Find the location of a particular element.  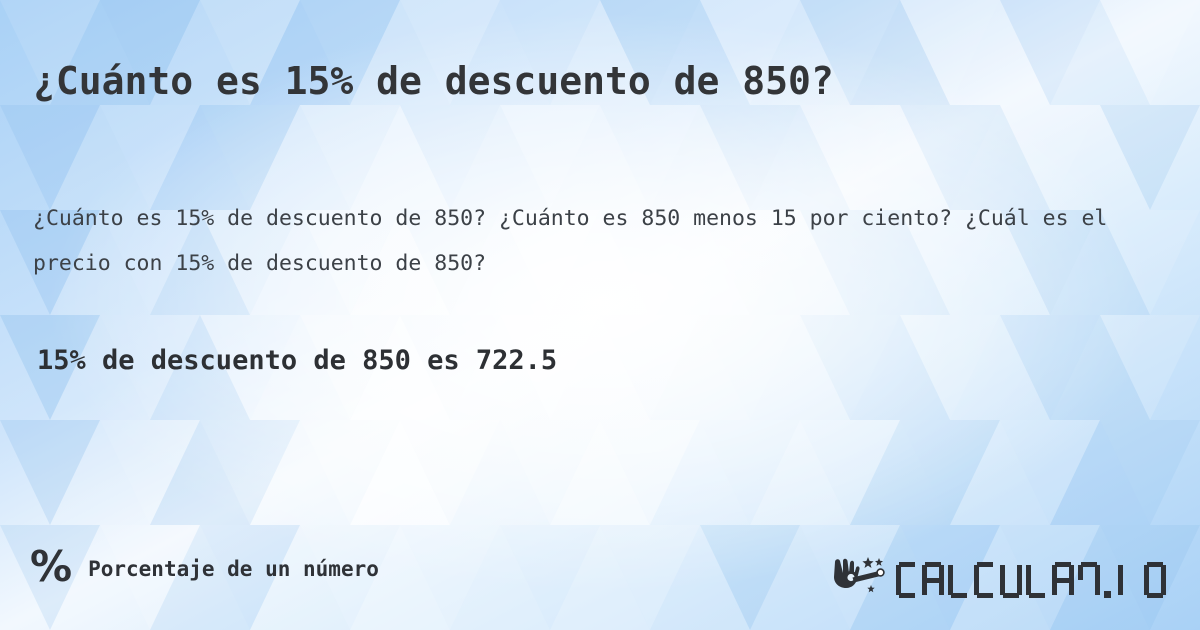

logo-char-dot is located at coordinates (1109, 580).